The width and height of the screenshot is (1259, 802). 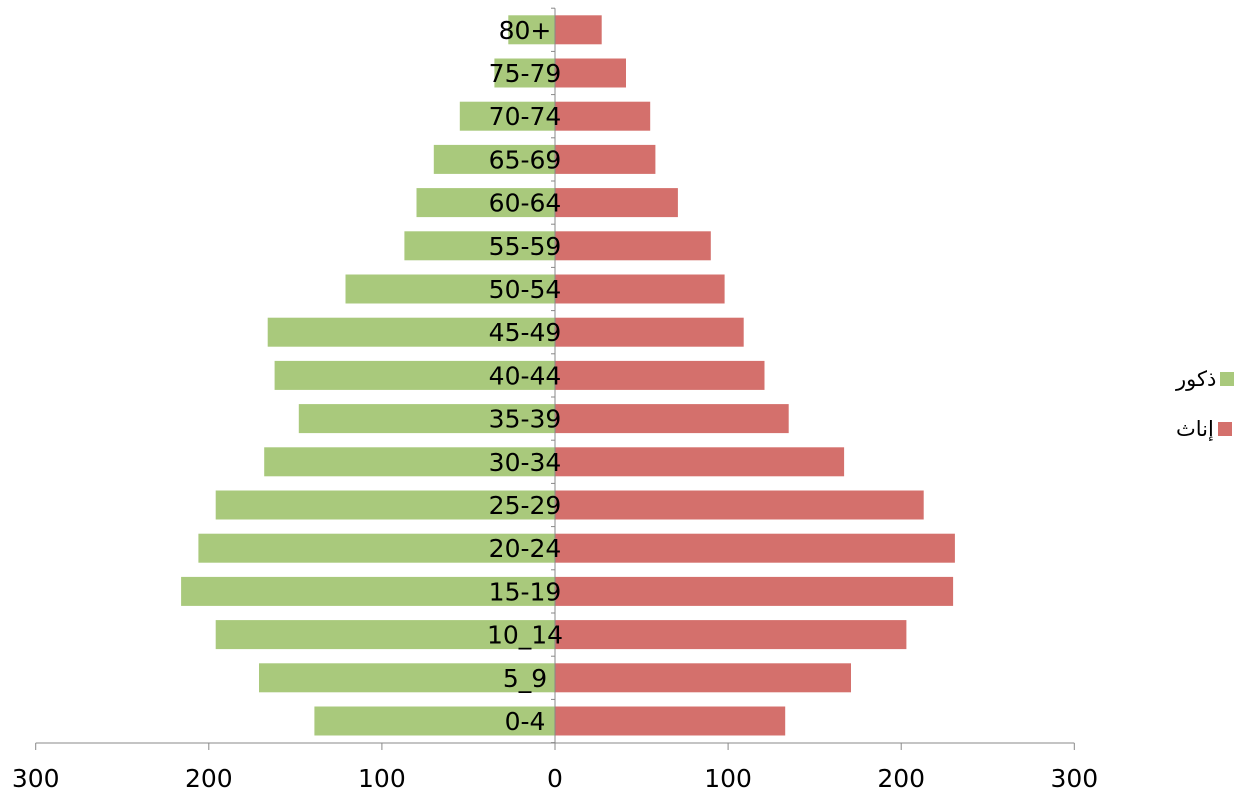 What do you see at coordinates (525, 678) in the screenshot?
I see `category-label-5_9: 5_9` at bounding box center [525, 678].